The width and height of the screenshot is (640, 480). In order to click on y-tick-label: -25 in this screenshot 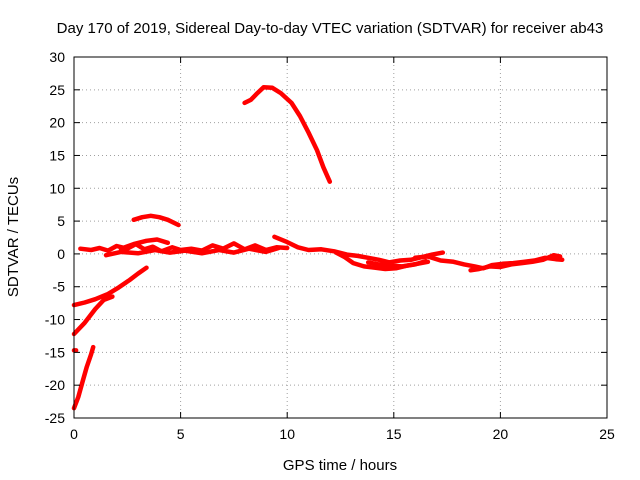, I will do `click(55, 418)`.